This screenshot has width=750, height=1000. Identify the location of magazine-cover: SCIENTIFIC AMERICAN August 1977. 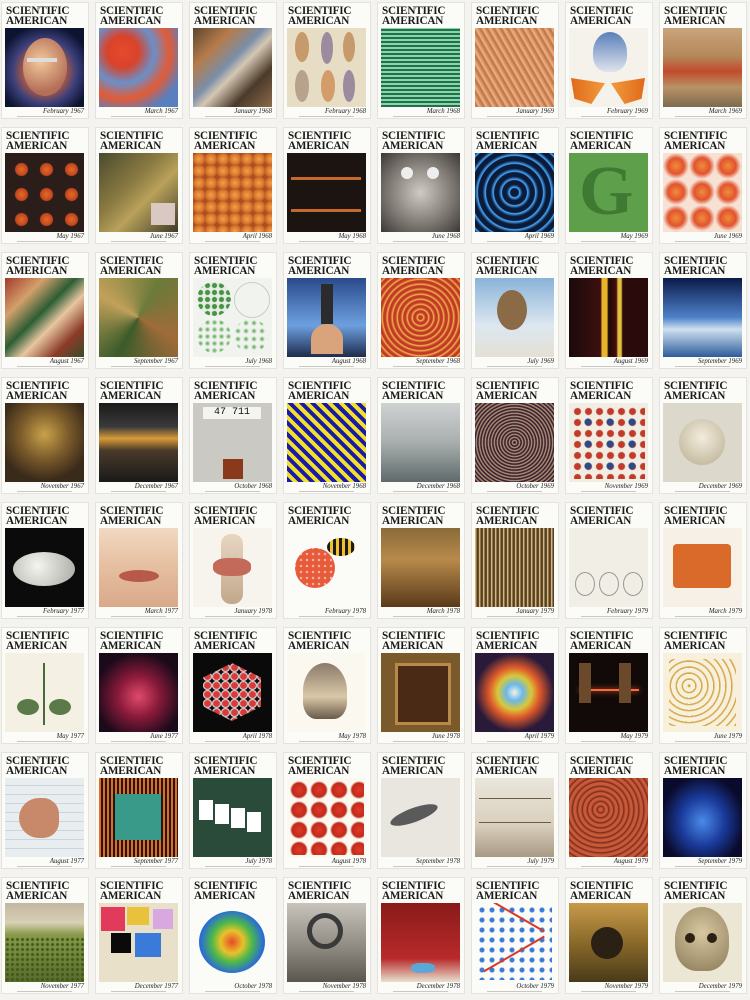
(45, 810).